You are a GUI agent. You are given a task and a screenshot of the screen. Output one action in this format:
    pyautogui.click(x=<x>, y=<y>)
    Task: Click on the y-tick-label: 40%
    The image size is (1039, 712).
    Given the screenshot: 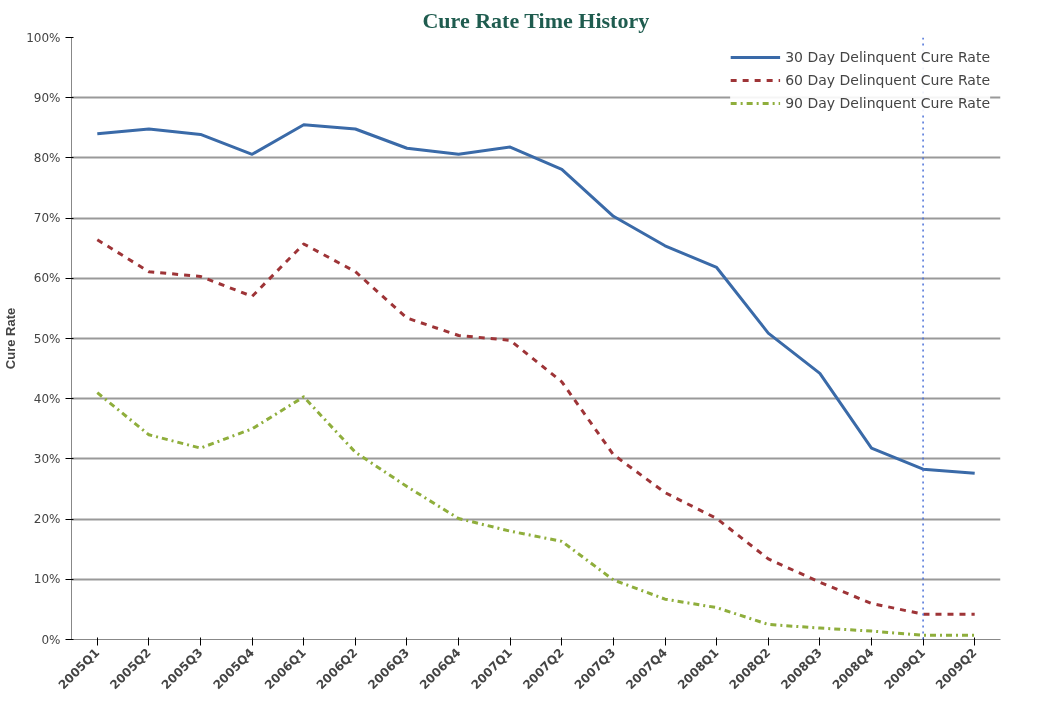 What is the action you would take?
    pyautogui.click(x=47, y=398)
    